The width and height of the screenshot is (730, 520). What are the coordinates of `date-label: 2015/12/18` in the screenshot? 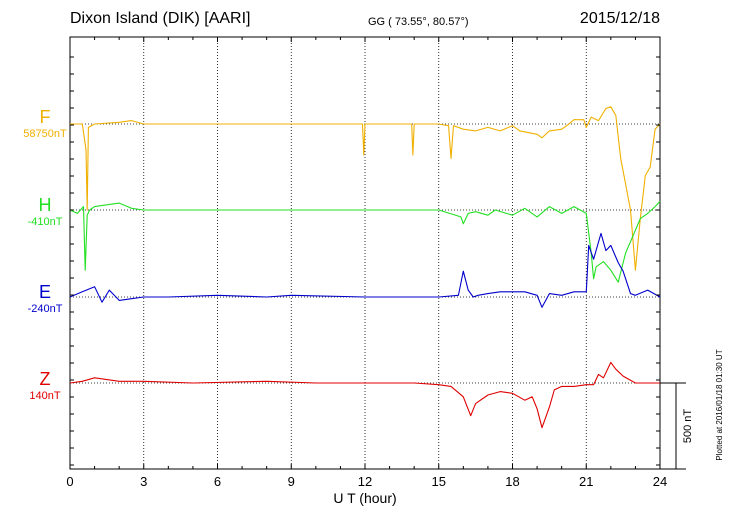 It's located at (619, 18).